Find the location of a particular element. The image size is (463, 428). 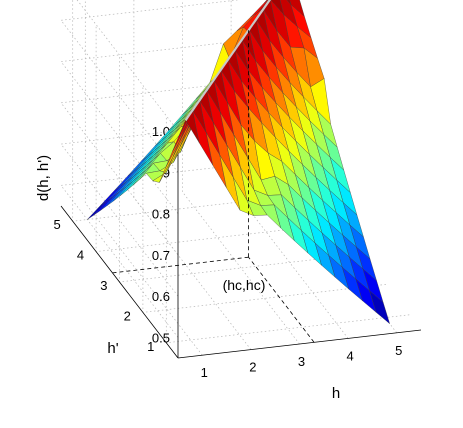

x-tick-label: 2 is located at coordinates (252, 367).